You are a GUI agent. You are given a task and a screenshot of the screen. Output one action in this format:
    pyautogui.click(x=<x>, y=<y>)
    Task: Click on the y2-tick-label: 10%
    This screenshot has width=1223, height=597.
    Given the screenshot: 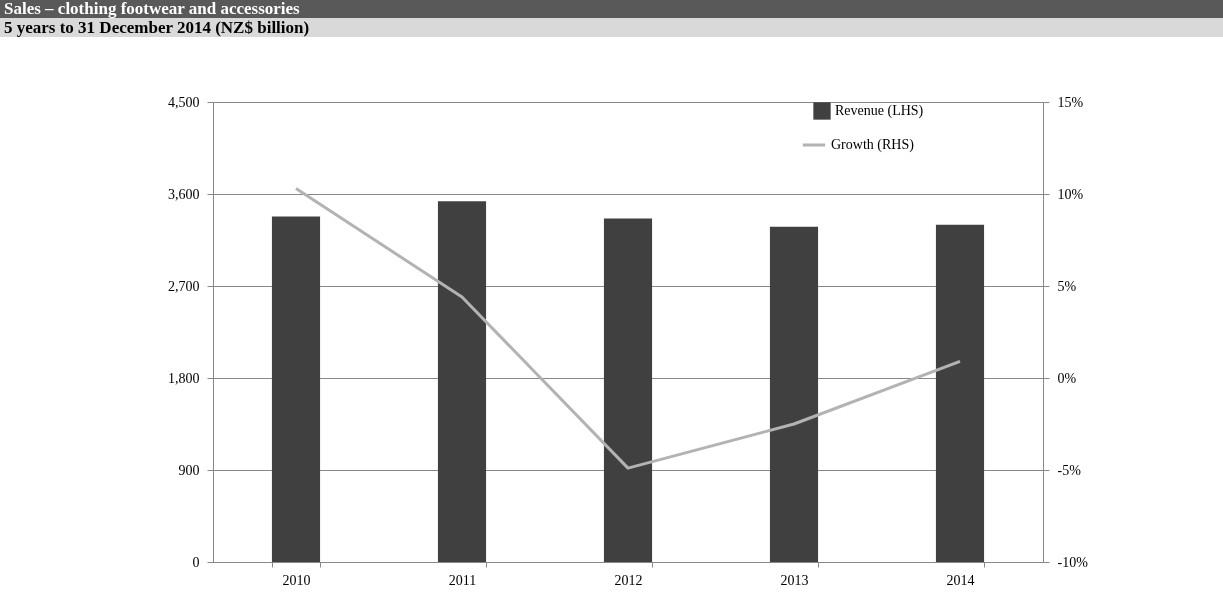 What is the action you would take?
    pyautogui.click(x=1070, y=194)
    